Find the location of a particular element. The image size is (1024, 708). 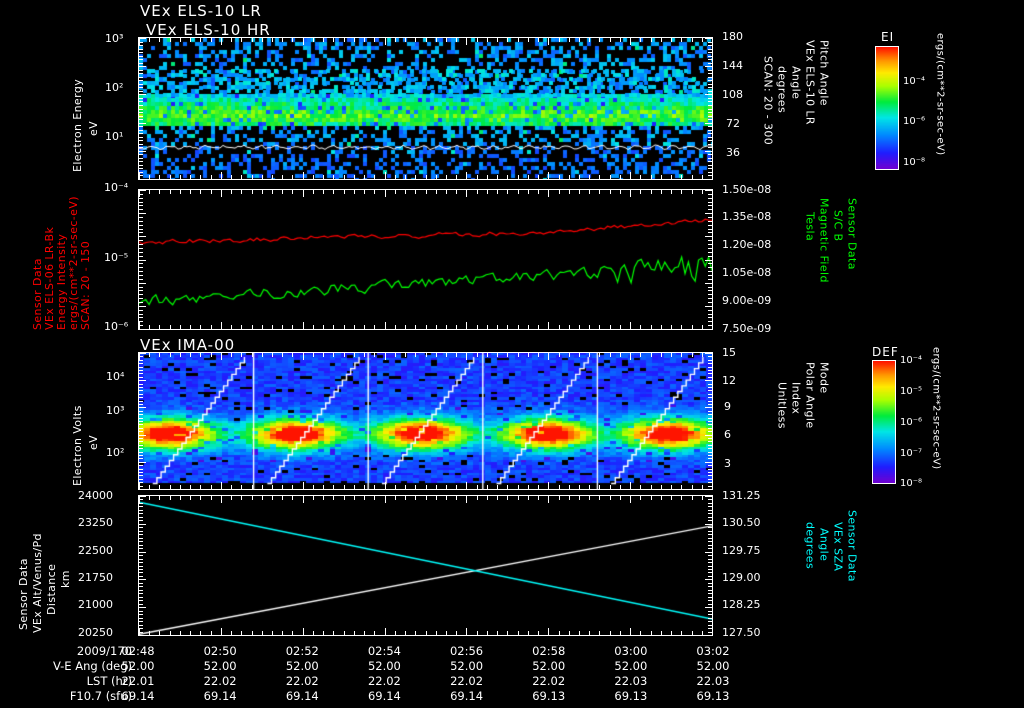

panel4-plot-area is located at coordinates (425, 565).